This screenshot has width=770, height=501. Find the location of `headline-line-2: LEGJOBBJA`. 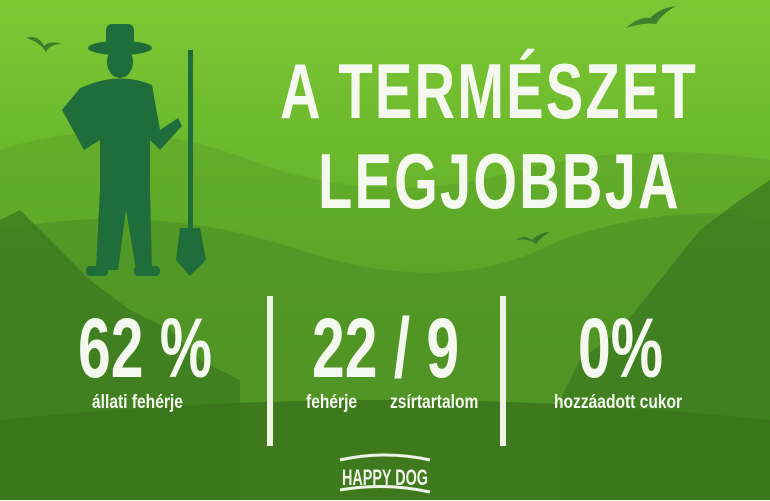

headline-line-2: LEGJOBBJA is located at coordinates (499, 181).